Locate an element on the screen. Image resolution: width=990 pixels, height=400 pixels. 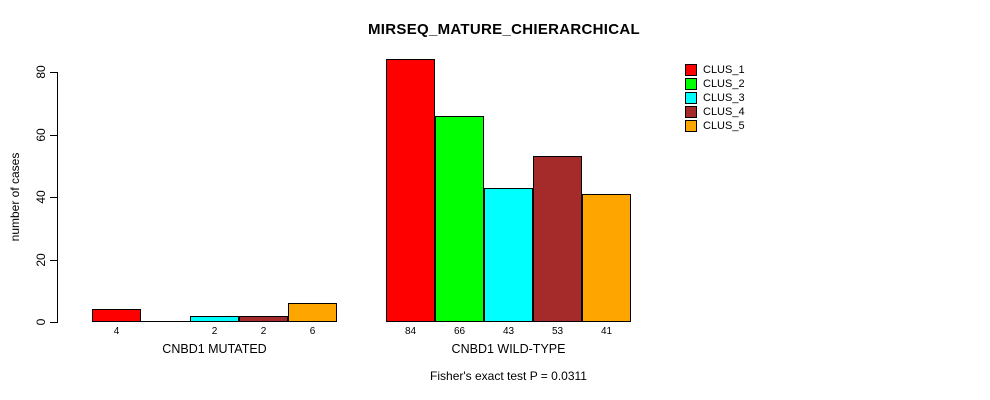
legend-label: CLUS_3 is located at coordinates (724, 98).